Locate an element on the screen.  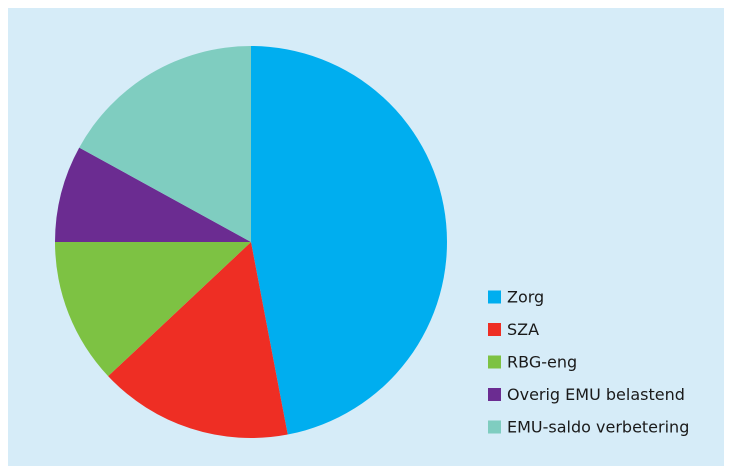
legend-label: Overig EMU belastend is located at coordinates (596, 394).